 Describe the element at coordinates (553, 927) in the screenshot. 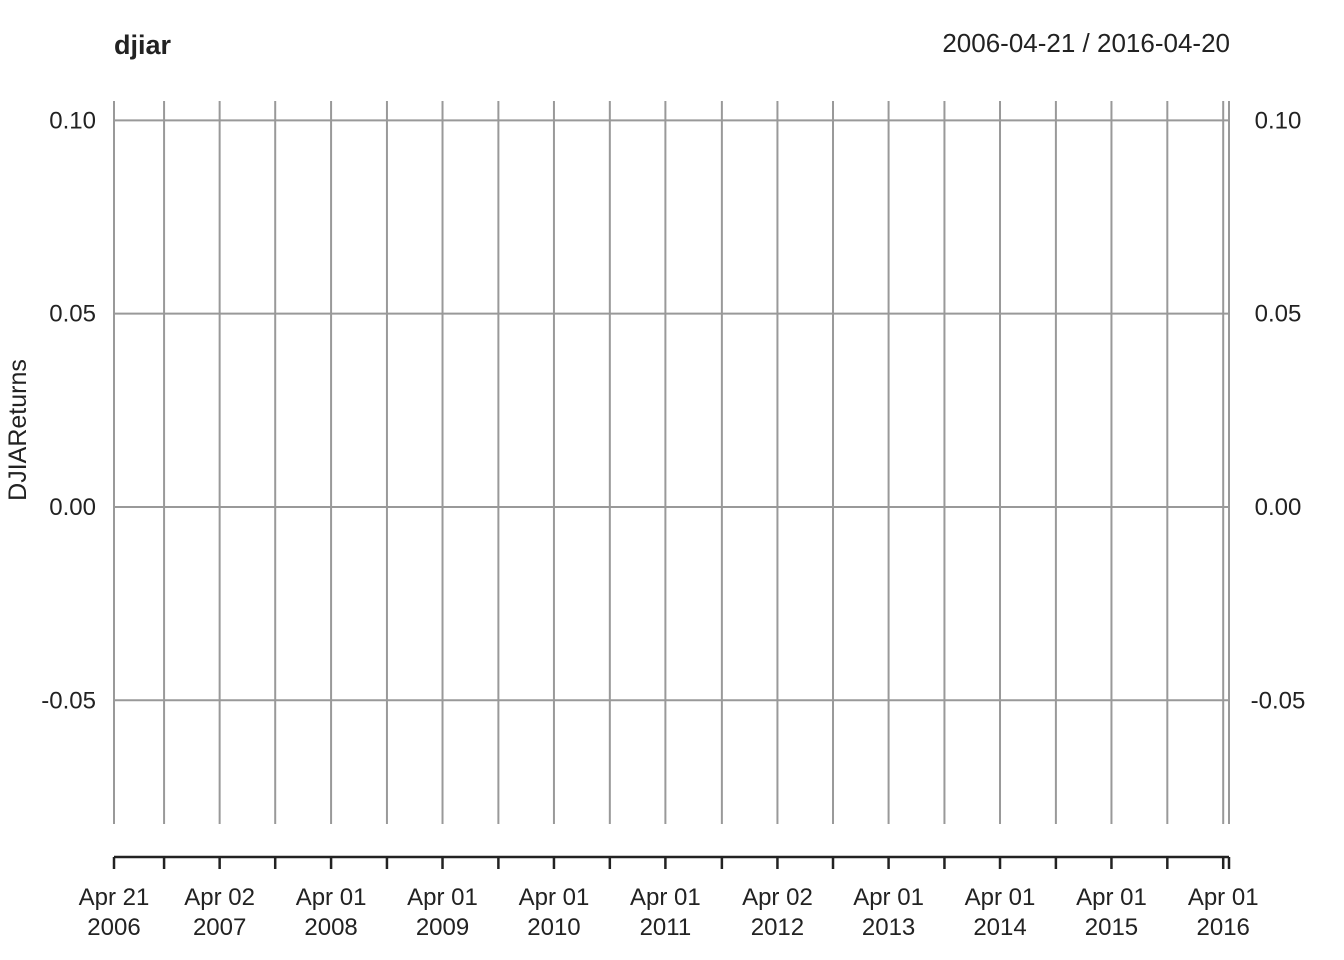

I see `x-tick-label-year-4: 2010` at that location.